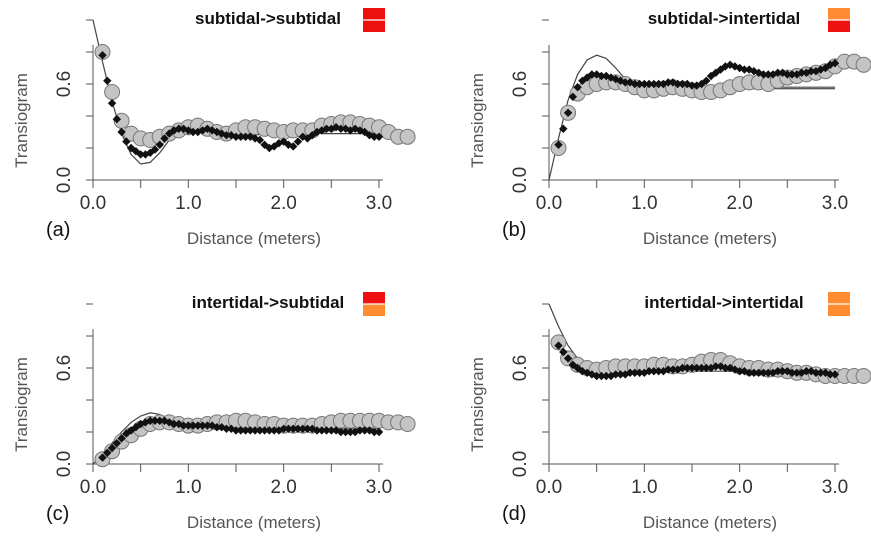 The width and height of the screenshot is (871, 536). I want to click on x-axis-label: Distance (meters), so click(710, 238).